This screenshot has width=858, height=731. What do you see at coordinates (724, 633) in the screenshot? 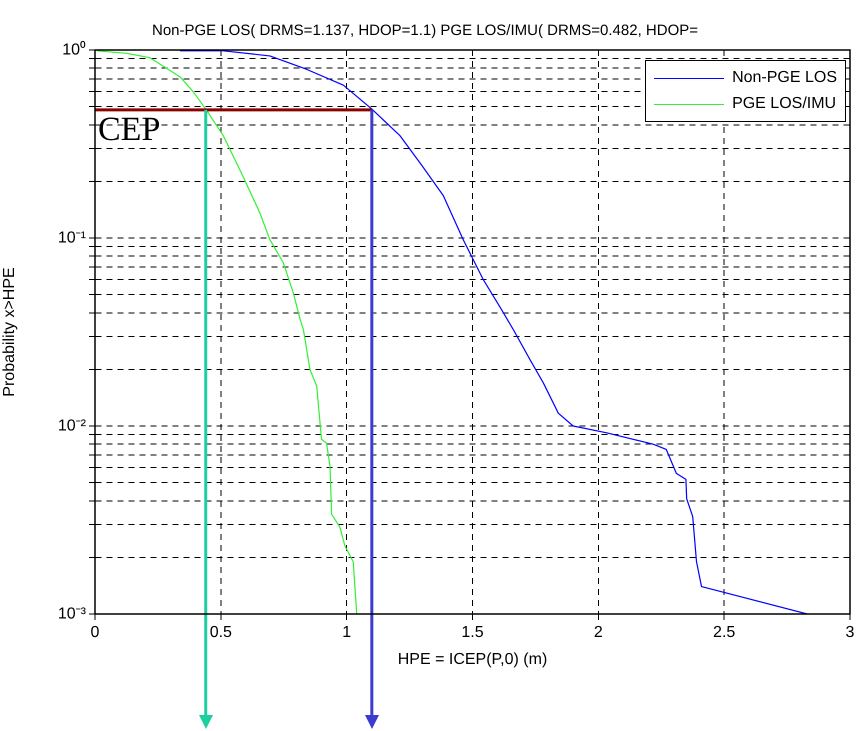
I see `x-tick-label: 2.5` at bounding box center [724, 633].